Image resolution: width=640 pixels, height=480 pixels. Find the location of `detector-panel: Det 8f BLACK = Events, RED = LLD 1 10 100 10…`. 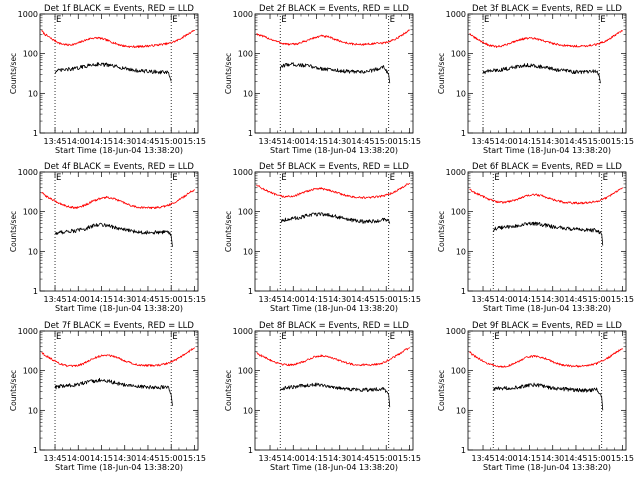

detector-panel: Det 8f BLACK = Events, RED = LLD 1 10 100 10… is located at coordinates (322, 396).